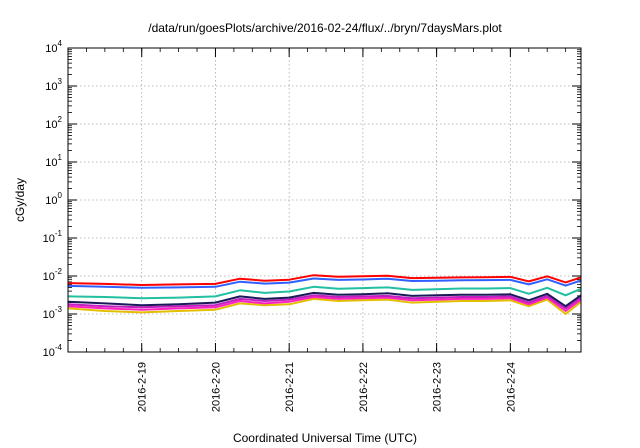 The height and width of the screenshot is (448, 640). What do you see at coordinates (511, 387) in the screenshot?
I see `x-tick-label: 2016-2-24` at bounding box center [511, 387].